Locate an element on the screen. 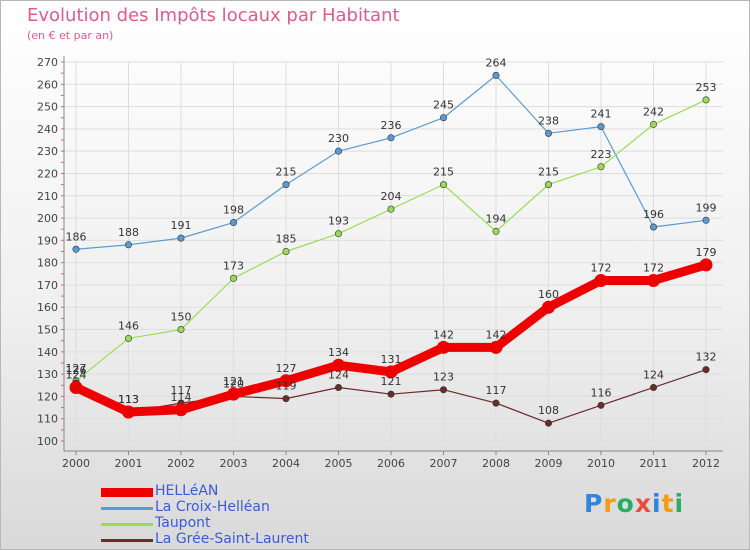 The width and height of the screenshot is (750, 551). legend-label: La Grée-Saint-Laurent is located at coordinates (232, 539).